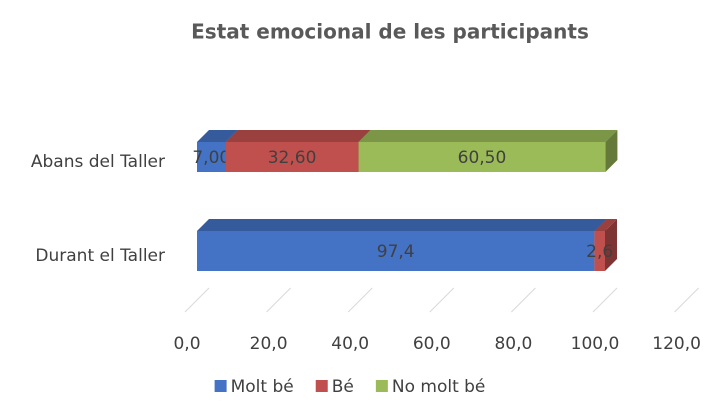  Describe the element at coordinates (262, 387) in the screenshot. I see `legend-label: Molt bé` at that location.